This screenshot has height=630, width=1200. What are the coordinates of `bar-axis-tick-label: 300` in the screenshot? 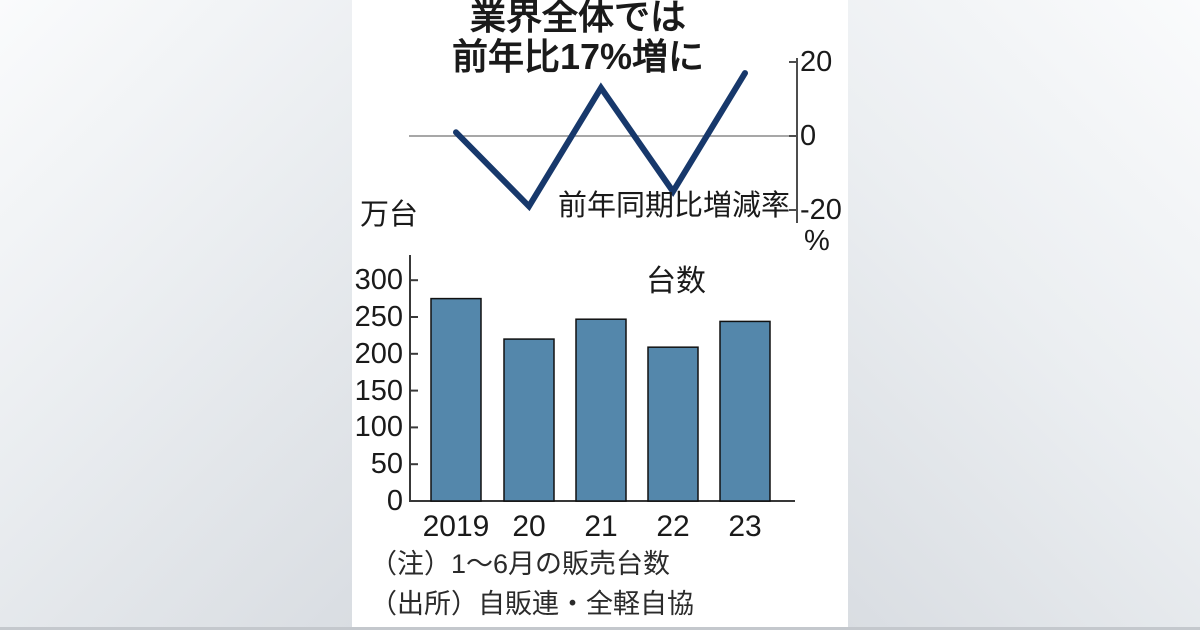 It's located at (378, 280).